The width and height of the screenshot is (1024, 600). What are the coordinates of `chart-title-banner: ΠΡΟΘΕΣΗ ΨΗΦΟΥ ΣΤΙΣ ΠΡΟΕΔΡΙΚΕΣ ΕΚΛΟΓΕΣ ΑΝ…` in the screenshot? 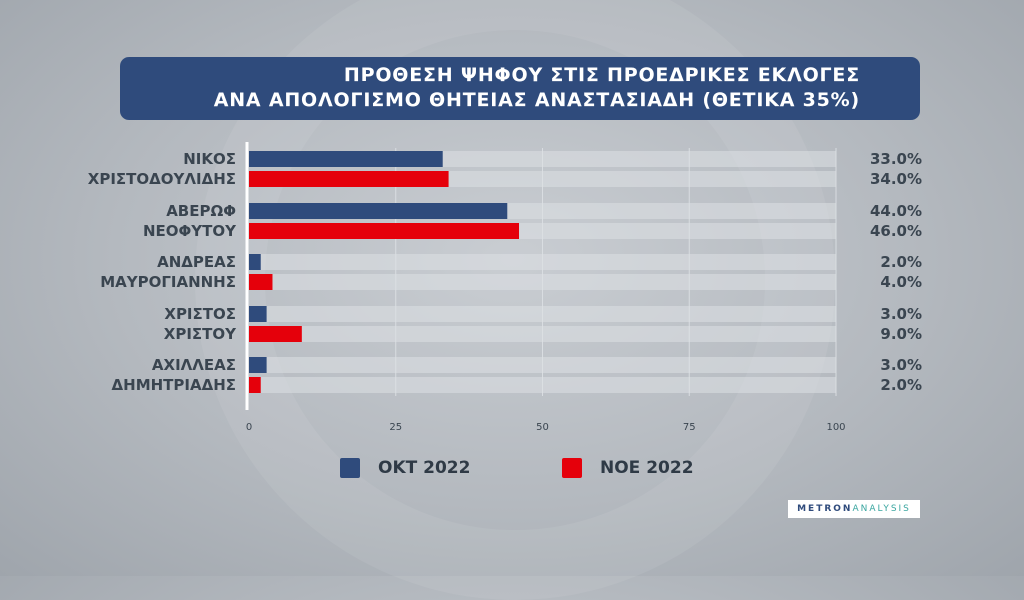 It's located at (520, 88).